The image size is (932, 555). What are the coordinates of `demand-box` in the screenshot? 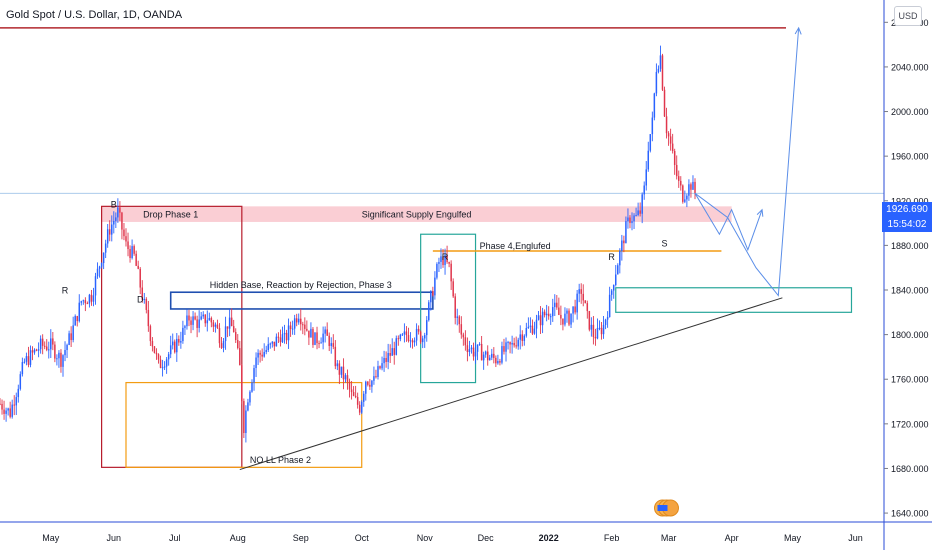 It's located at (734, 300).